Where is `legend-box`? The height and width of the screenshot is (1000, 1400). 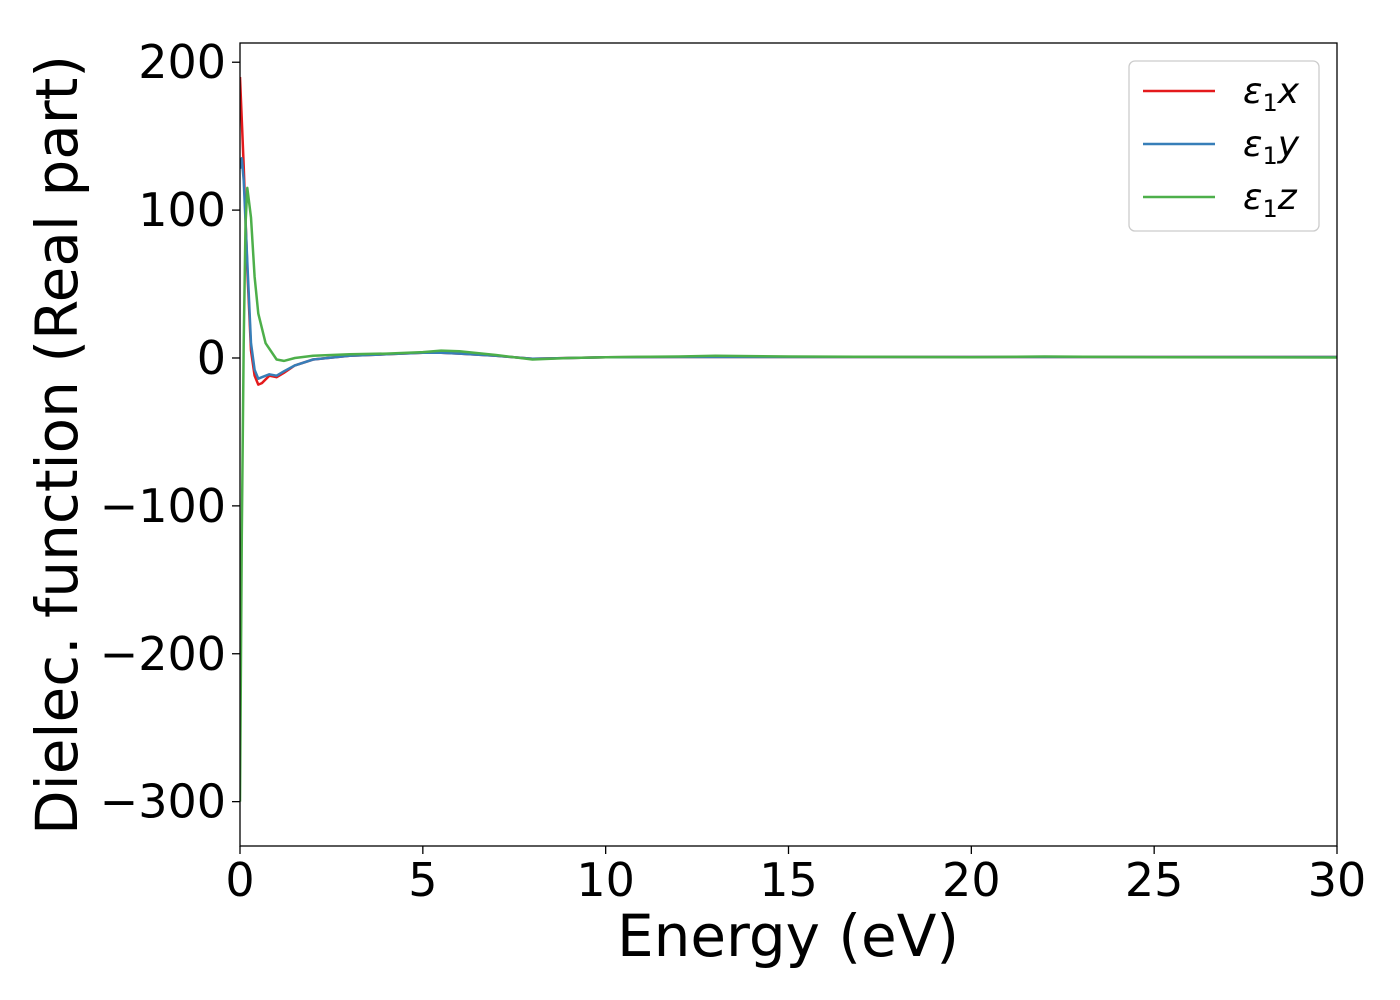
legend-box is located at coordinates (1224, 146).